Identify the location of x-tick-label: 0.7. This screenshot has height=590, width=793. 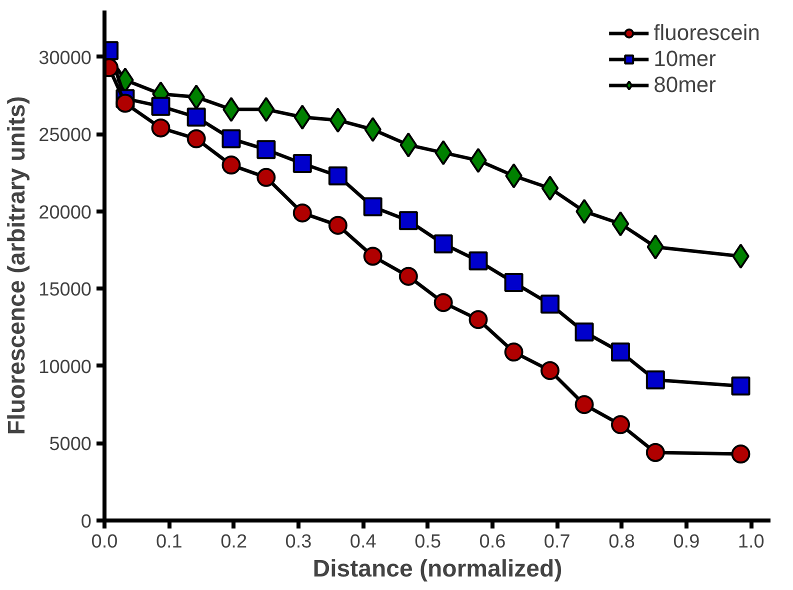
(557, 542).